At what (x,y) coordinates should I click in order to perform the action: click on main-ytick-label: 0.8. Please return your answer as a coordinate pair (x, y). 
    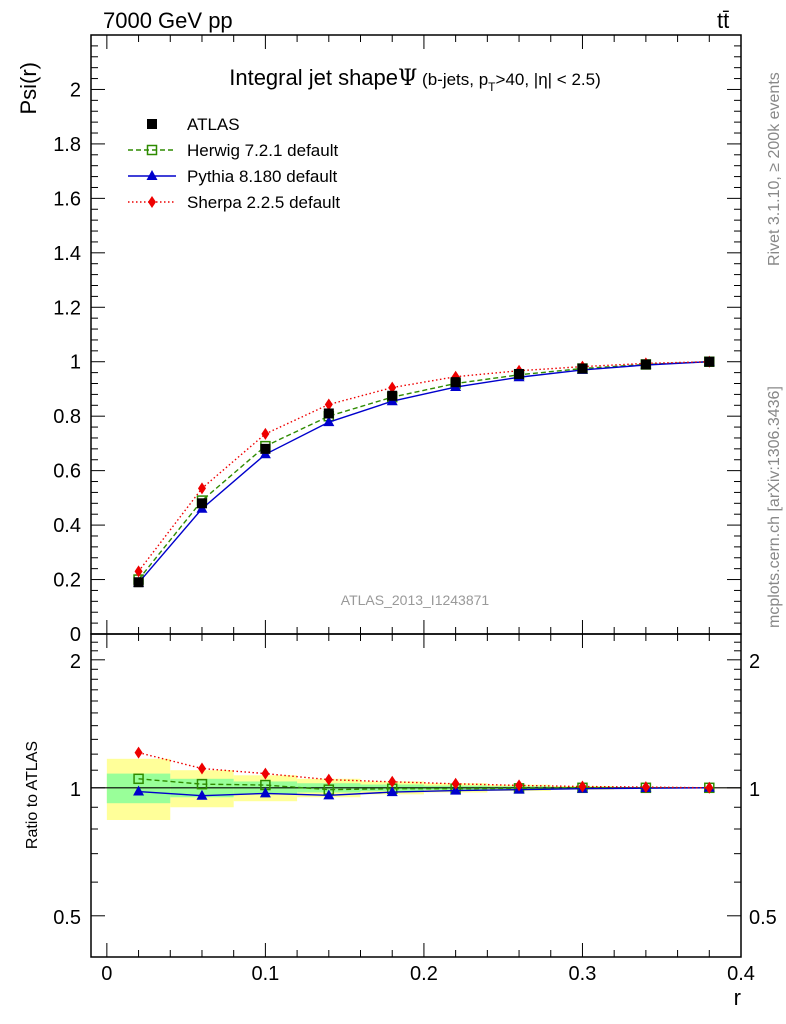
    Looking at the image, I should click on (67, 417).